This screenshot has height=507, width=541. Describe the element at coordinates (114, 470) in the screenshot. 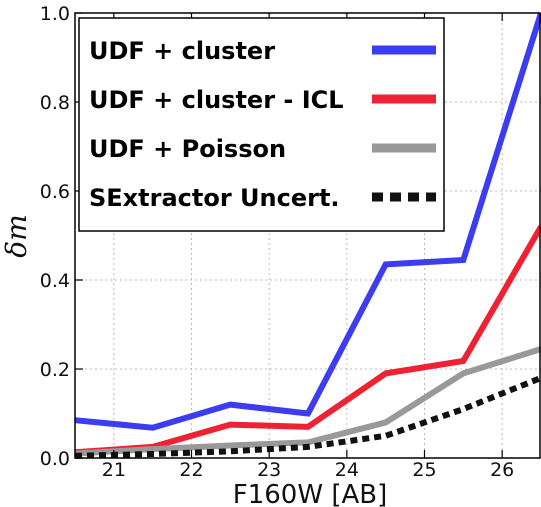

I see `x-tick-label: 21` at that location.